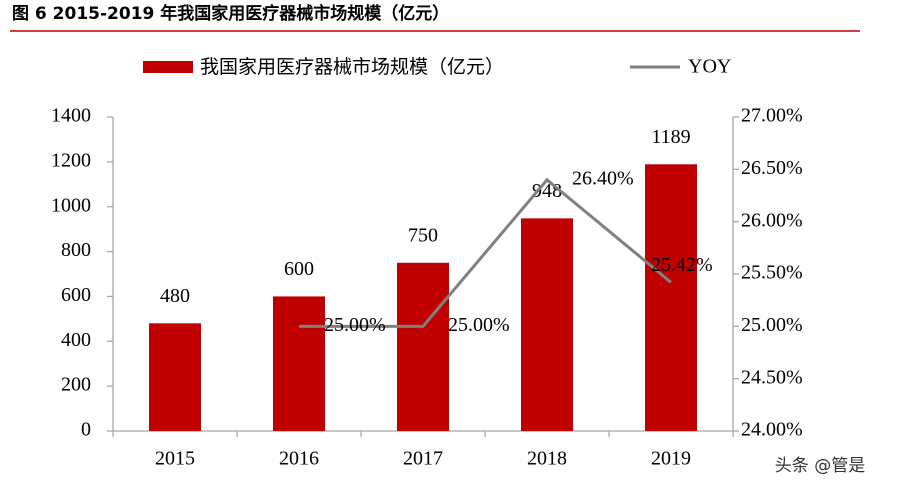 The width and height of the screenshot is (900, 488). I want to click on y2-tick-label: 25.00%, so click(772, 325).